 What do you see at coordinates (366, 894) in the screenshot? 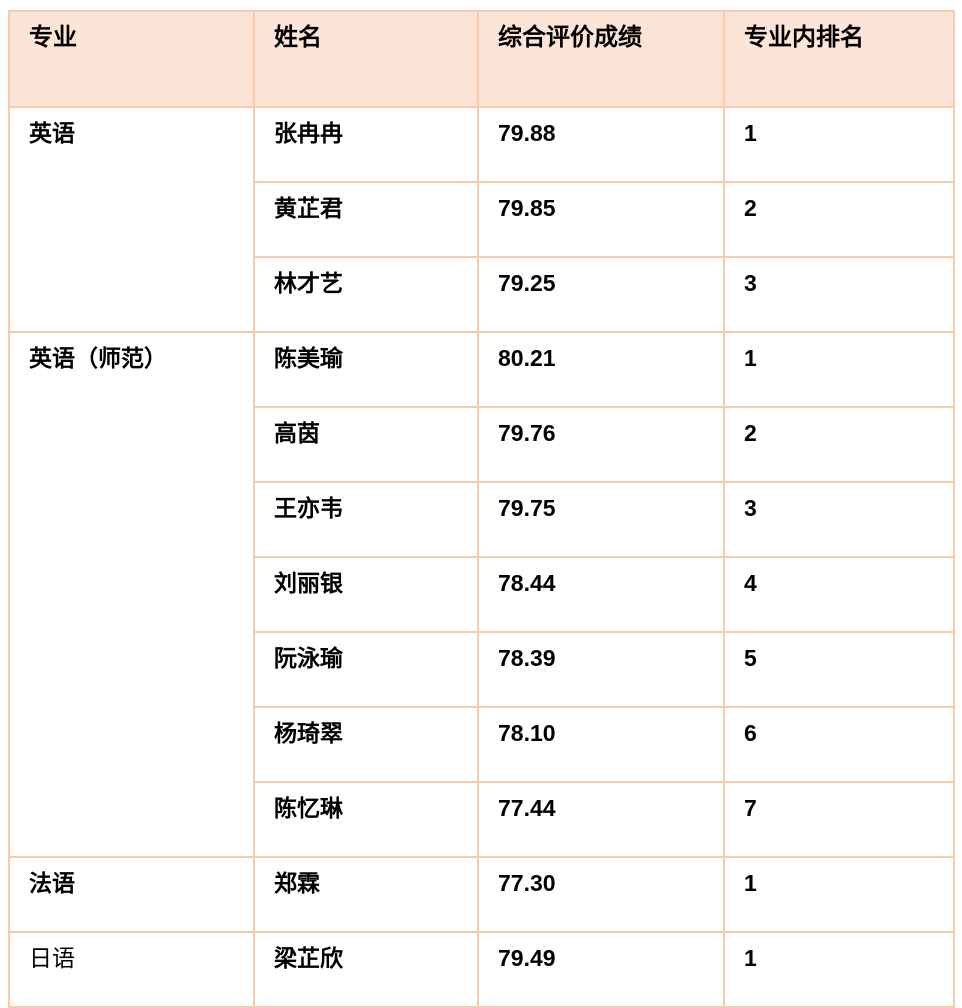
I see `name-cell: 郑霖` at bounding box center [366, 894].